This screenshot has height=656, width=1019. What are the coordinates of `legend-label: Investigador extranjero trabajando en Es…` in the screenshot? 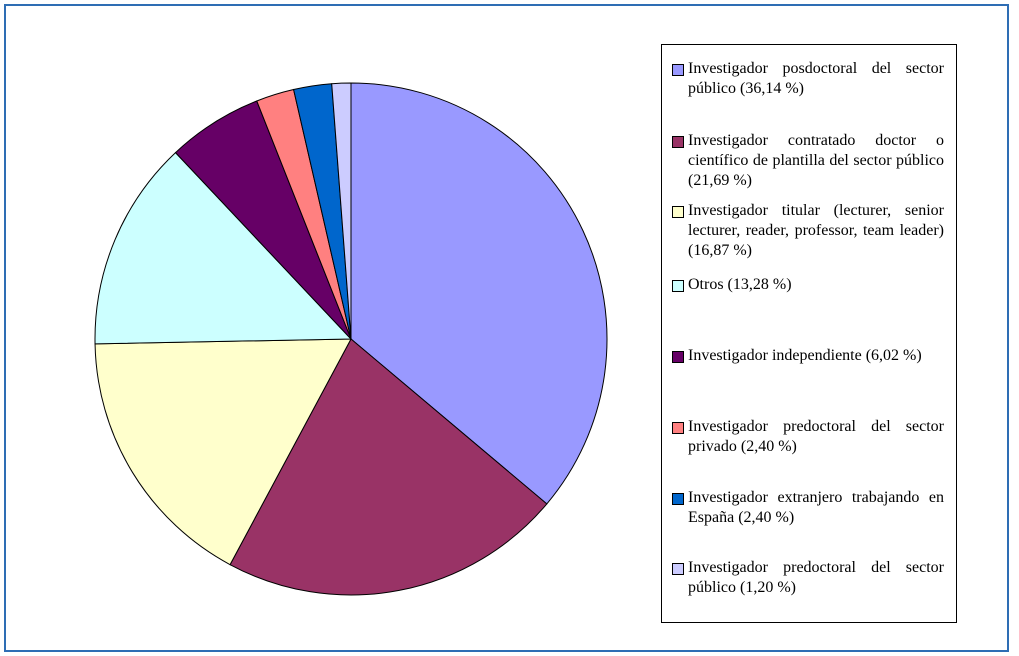 It's located at (816, 507).